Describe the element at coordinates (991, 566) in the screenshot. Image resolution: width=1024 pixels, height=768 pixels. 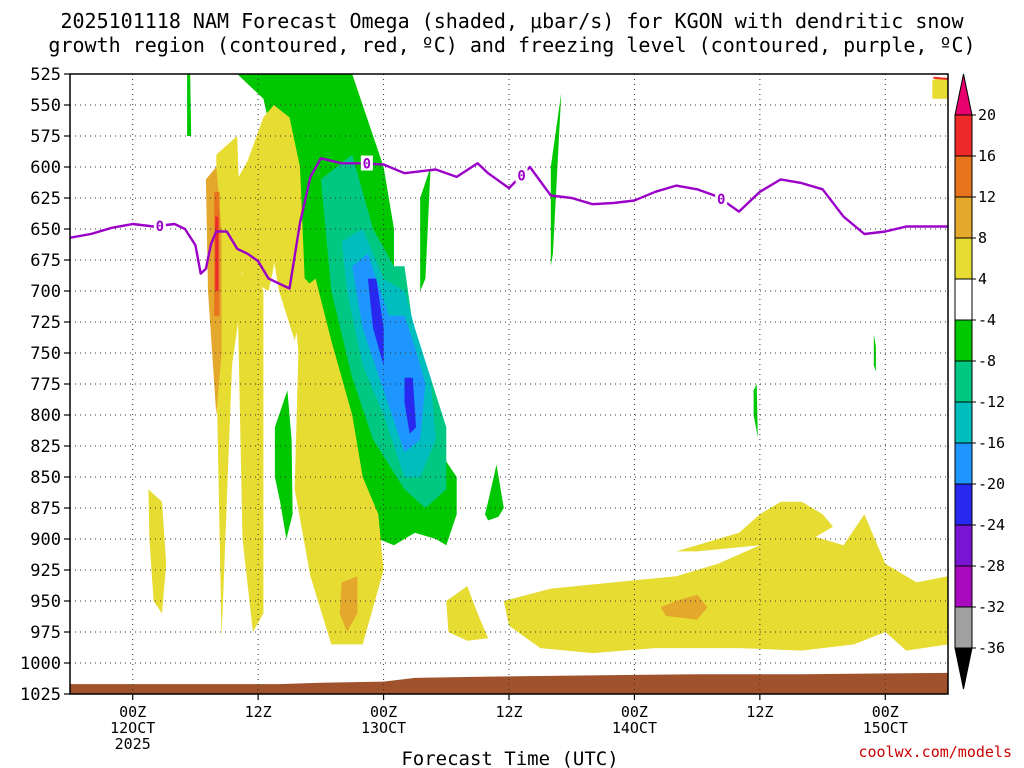
I see `colorbar-label-11: -28` at that location.